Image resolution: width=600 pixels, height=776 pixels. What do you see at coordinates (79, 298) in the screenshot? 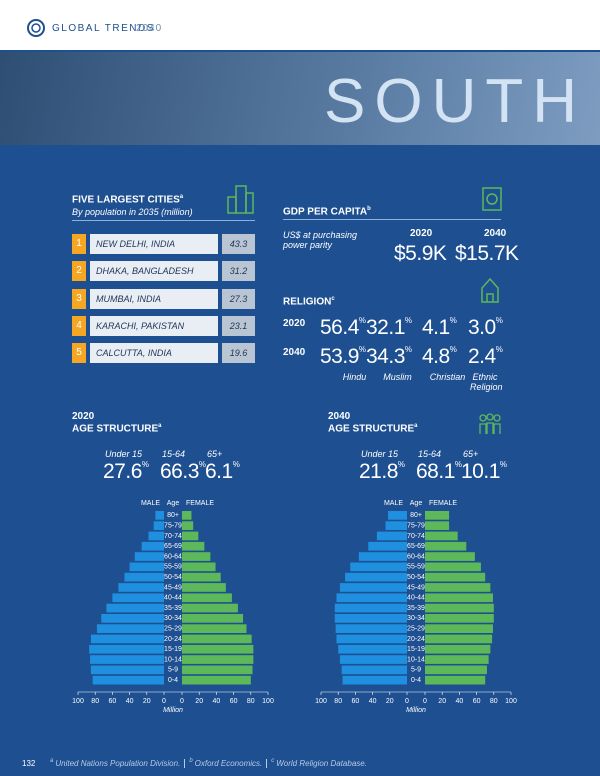
I see `city-rank: 3` at bounding box center [79, 298].